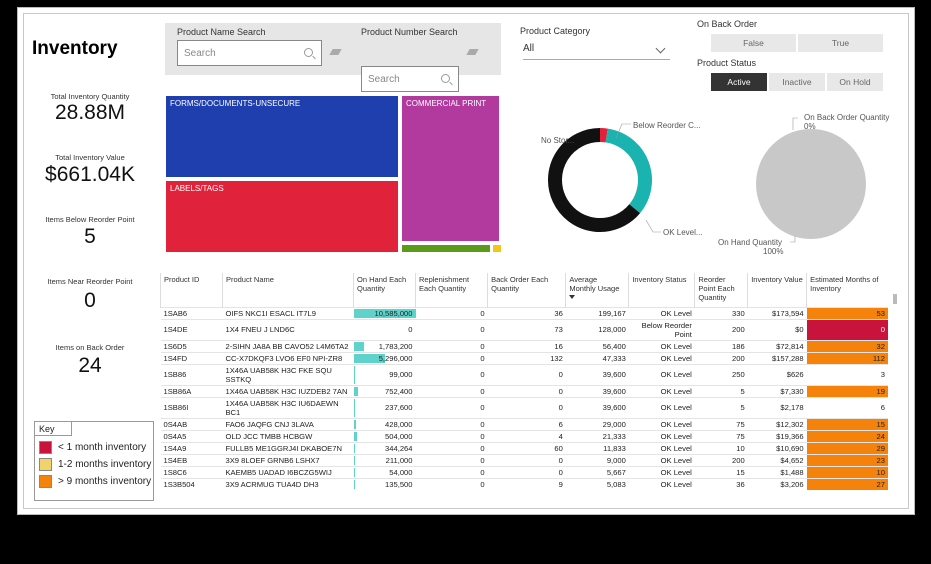  I want to click on column-header: Product ID, so click(191, 290).